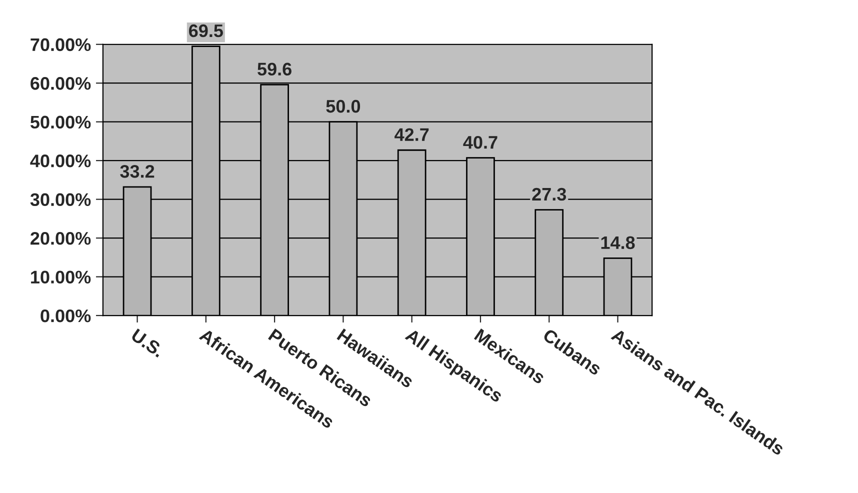 The width and height of the screenshot is (858, 493). Describe the element at coordinates (147, 343) in the screenshot. I see `x-tick-label: U.S.` at that location.